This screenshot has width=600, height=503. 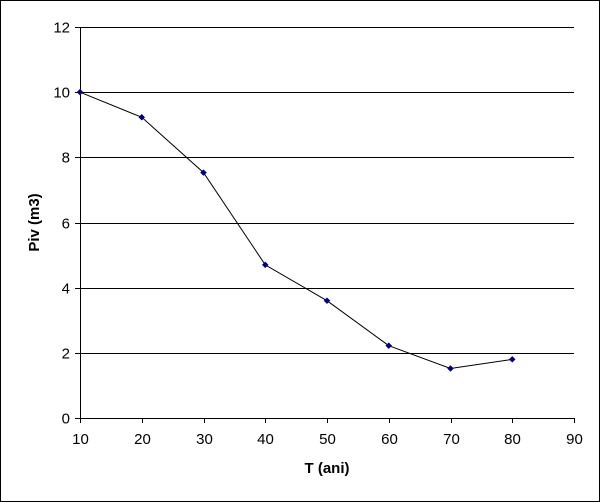 What do you see at coordinates (66, 354) in the screenshot?
I see `y-tick-label-2: 2` at bounding box center [66, 354].